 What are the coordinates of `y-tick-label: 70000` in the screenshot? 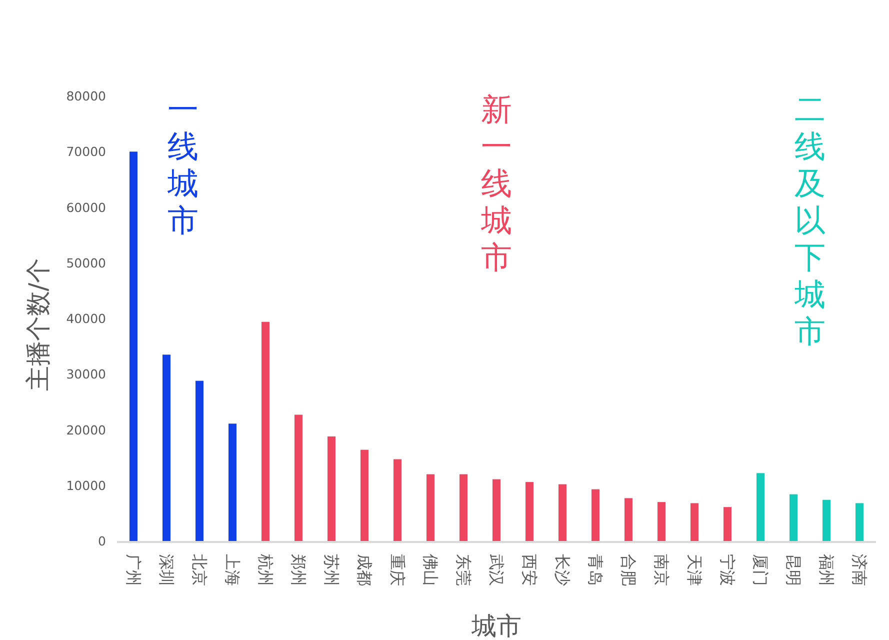 It's located at (86, 152).